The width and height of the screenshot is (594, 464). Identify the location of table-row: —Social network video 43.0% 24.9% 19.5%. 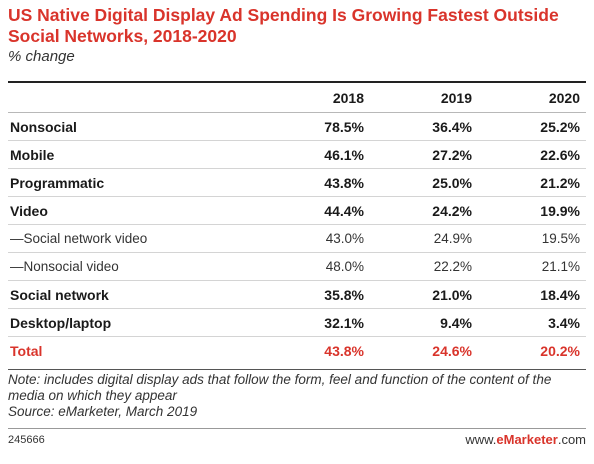
(297, 238).